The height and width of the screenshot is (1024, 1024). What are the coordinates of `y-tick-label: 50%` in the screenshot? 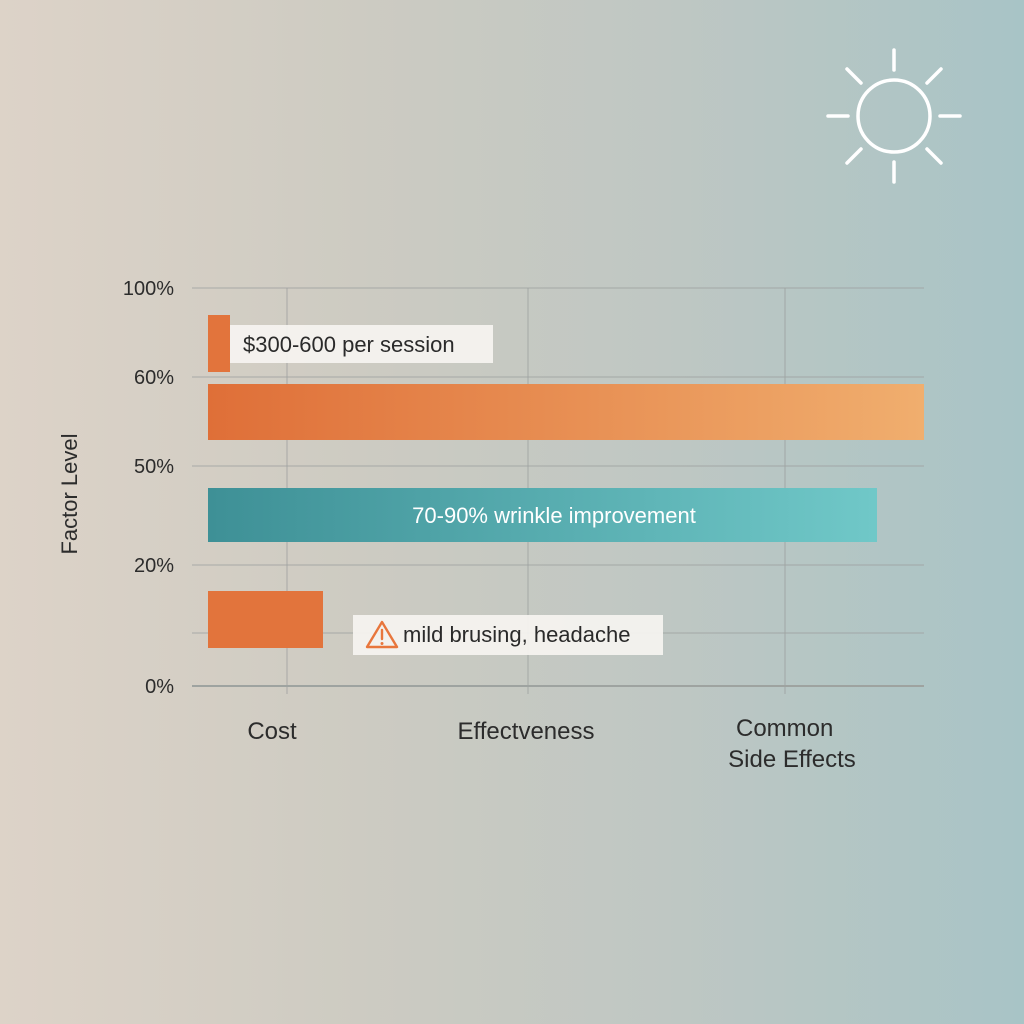 It's located at (154, 467).